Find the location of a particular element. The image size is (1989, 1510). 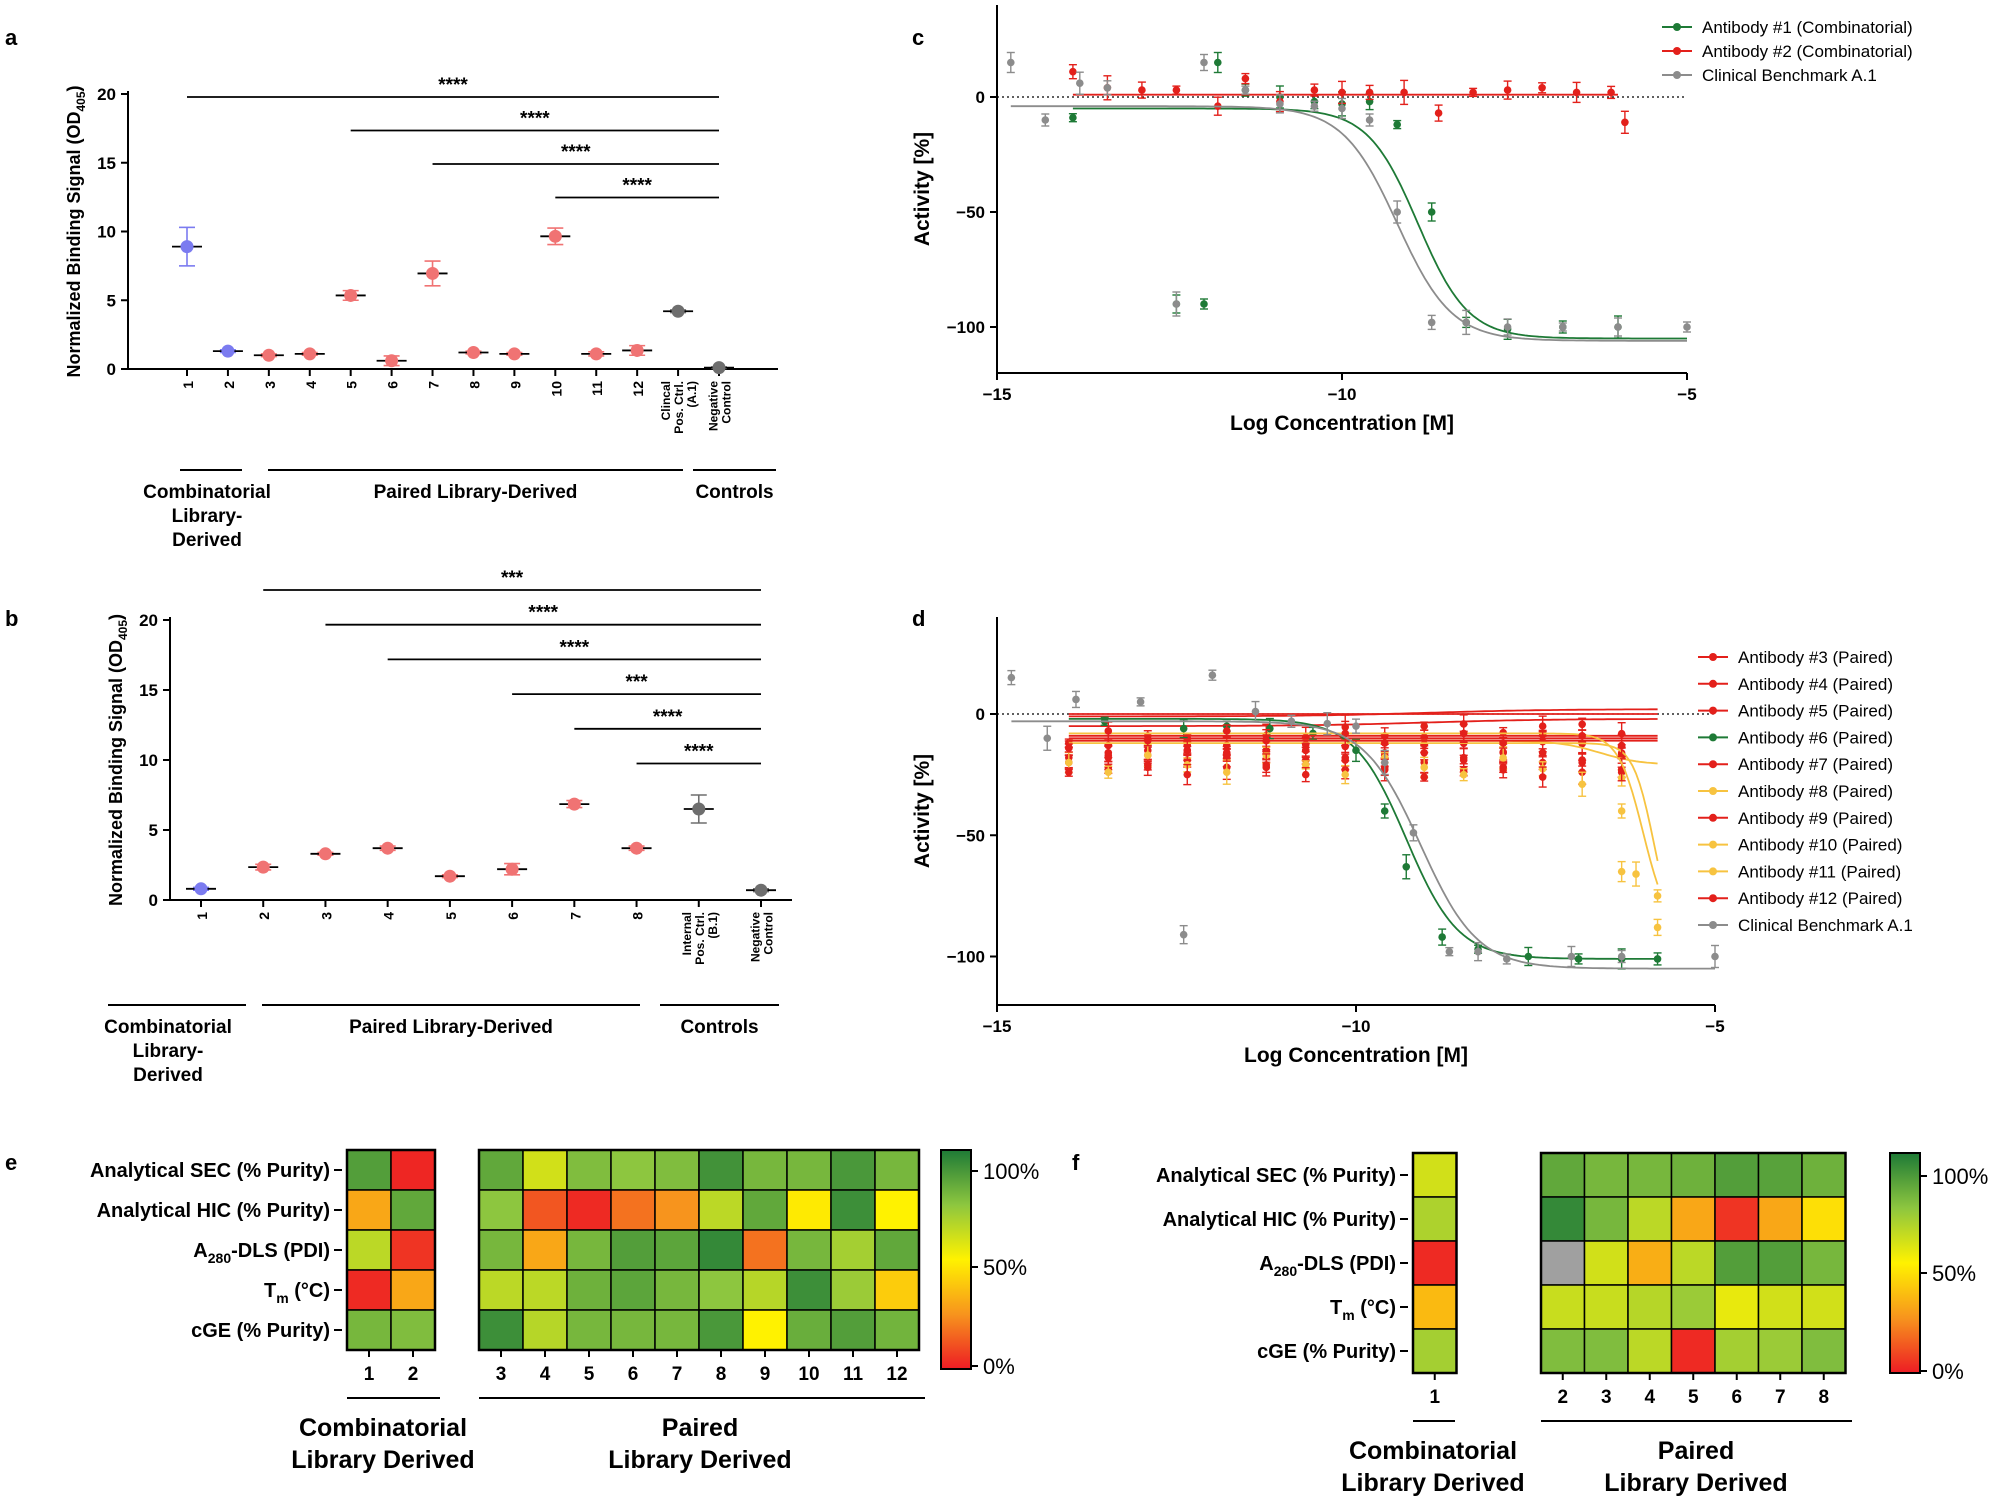

group-label: Paired is located at coordinates (1696, 1451).